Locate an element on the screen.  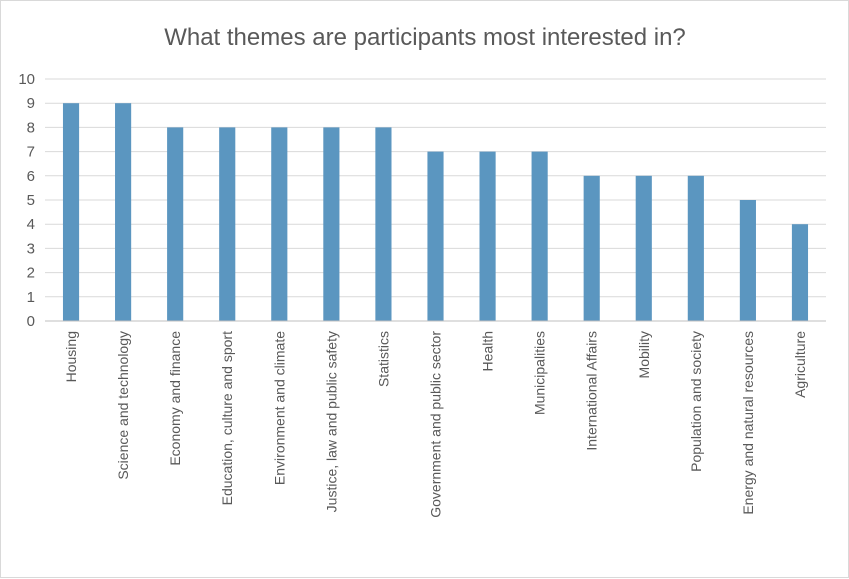
x-category-label: Environment and climate is located at coordinates (279, 408).